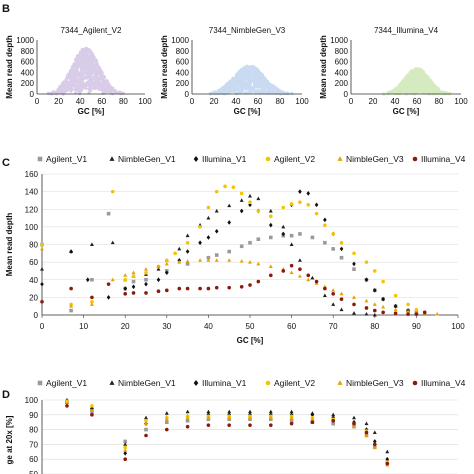 The width and height of the screenshot is (474, 474). I want to click on x-tick-label: 70, so click(333, 326).